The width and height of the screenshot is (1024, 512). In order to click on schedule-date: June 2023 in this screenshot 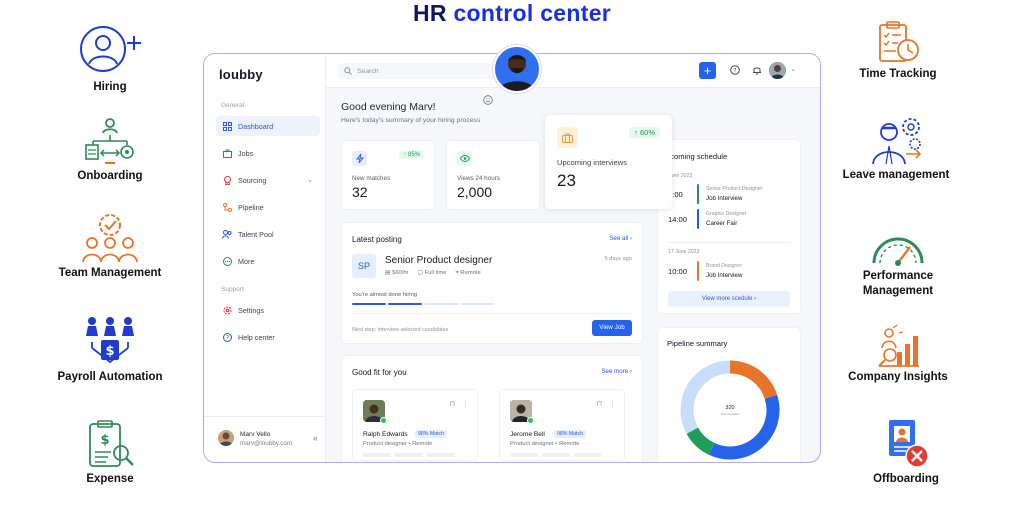, I will do `click(680, 176)`.